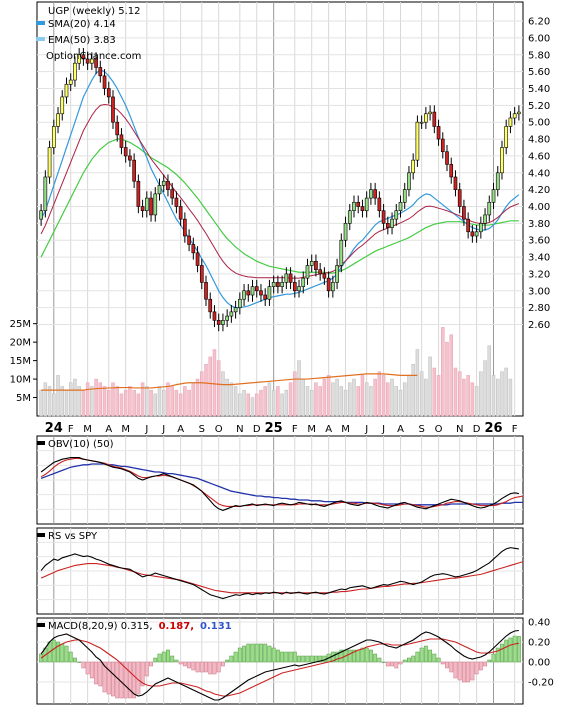 This screenshot has height=706, width=566. Describe the element at coordinates (383, 429) in the screenshot. I see `x-tick-label: J` at that location.